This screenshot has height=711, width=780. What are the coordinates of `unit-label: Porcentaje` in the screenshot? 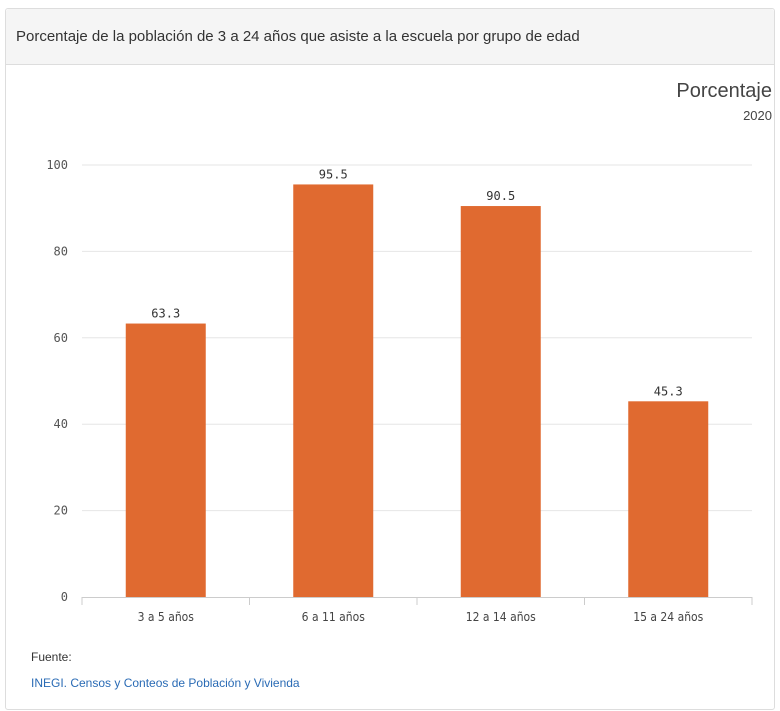 It's located at (724, 91).